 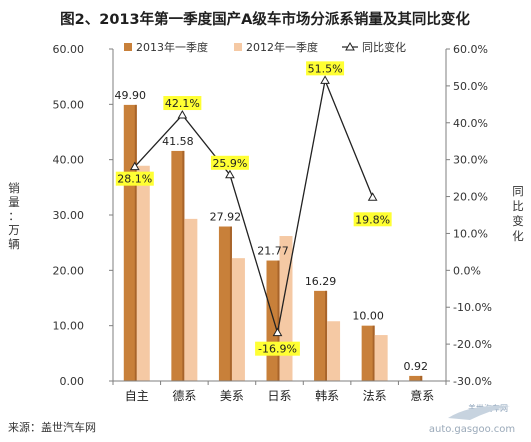 I want to click on y2-tick-label: -30.0%, so click(x=472, y=381).